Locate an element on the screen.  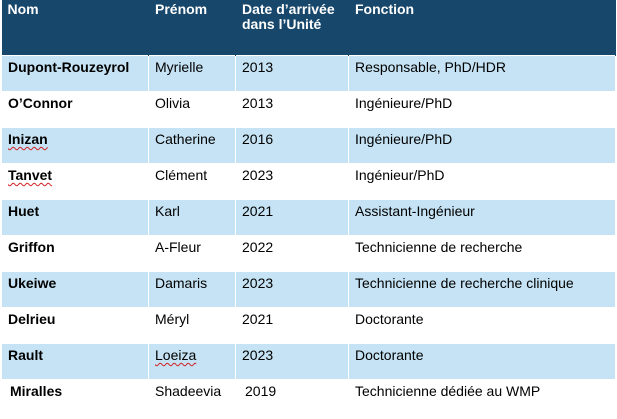
cell-date: 2022 is located at coordinates (292, 253).